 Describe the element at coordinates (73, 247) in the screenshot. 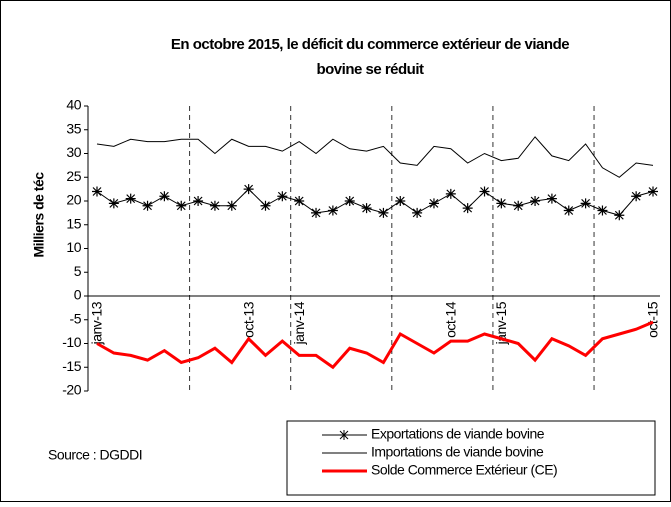

I see `y-tick-label: 10` at that location.